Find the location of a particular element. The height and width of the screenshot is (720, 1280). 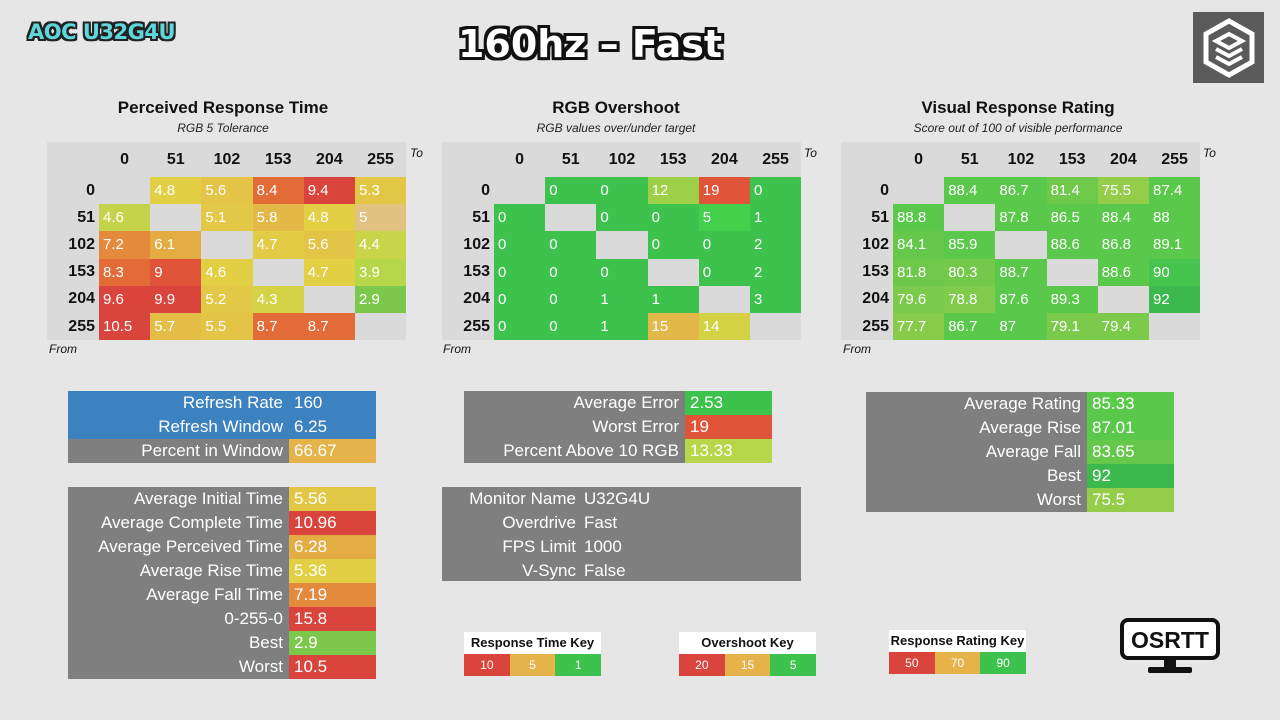

heatmap-cell: 5.8 is located at coordinates (278, 218).